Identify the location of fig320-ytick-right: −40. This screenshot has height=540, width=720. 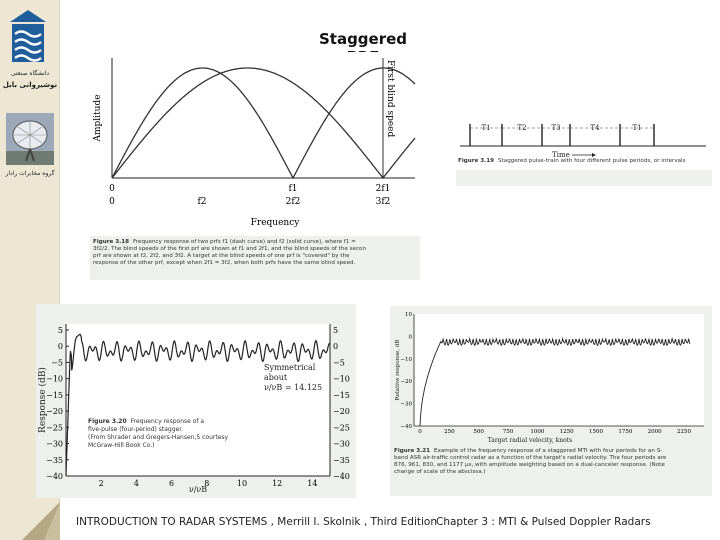
(341, 476).